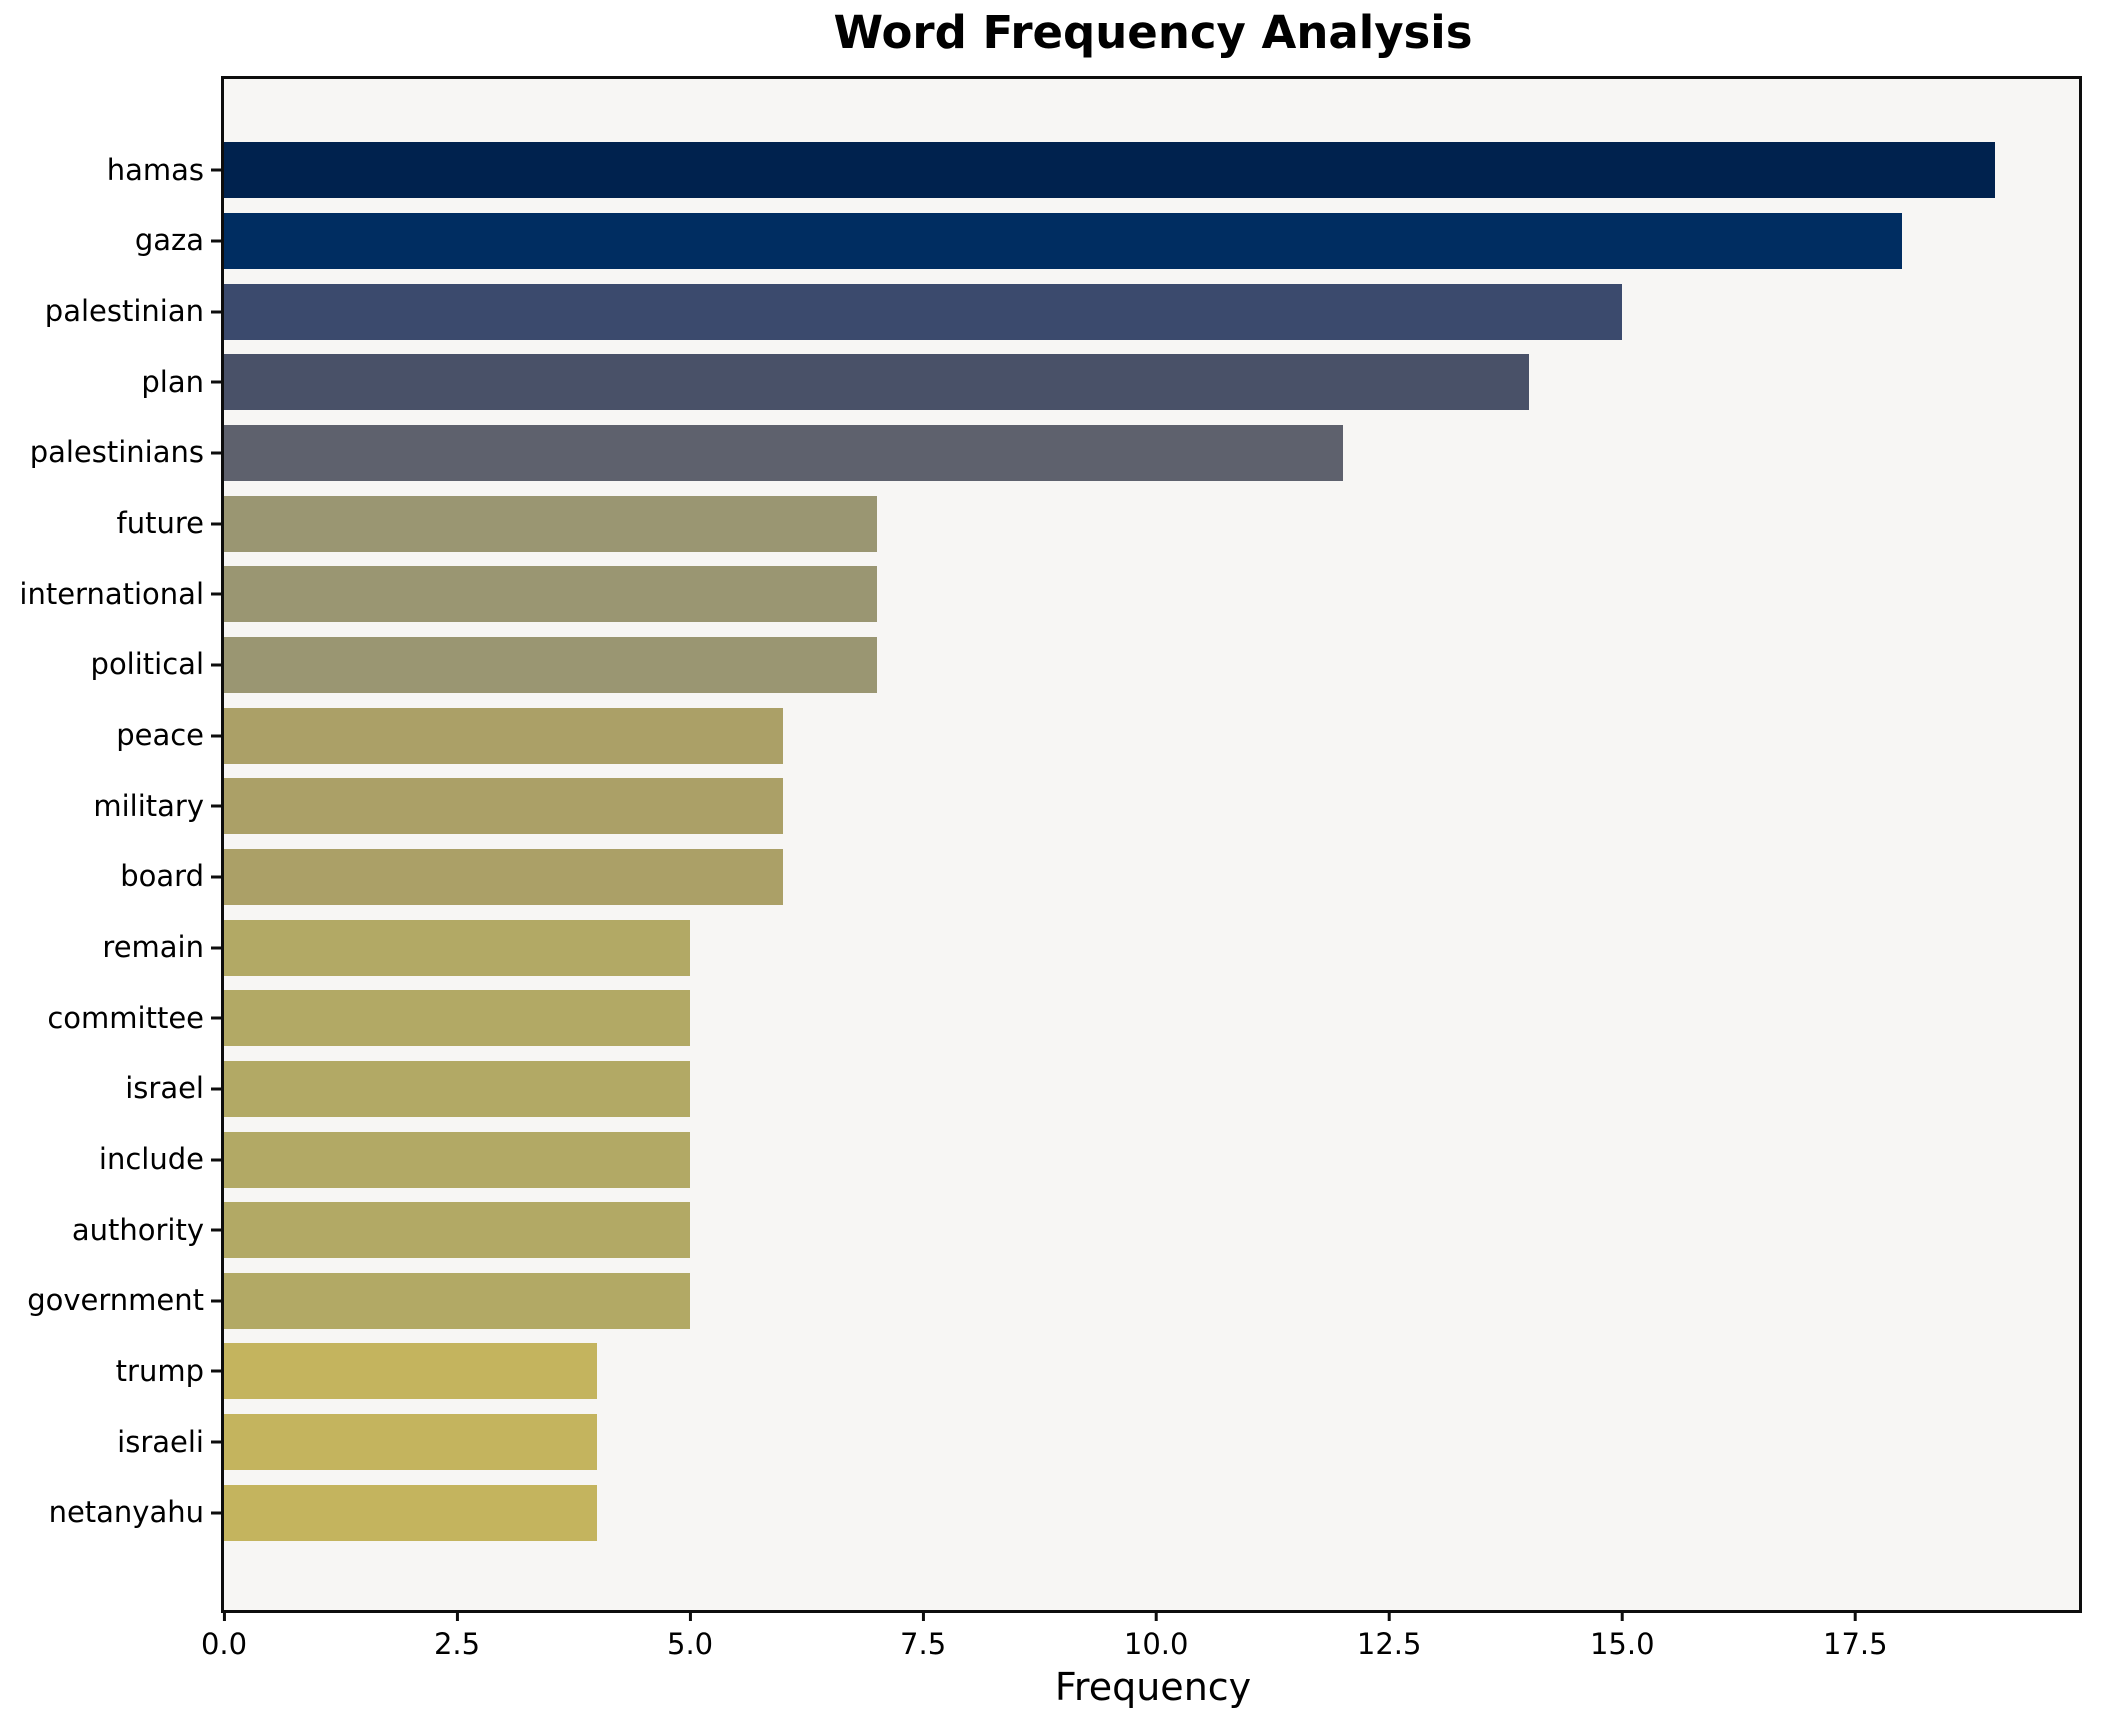 The height and width of the screenshot is (1722, 2101). Describe the element at coordinates (1053, 1301) in the screenshot. I see `bar-row: government` at that location.